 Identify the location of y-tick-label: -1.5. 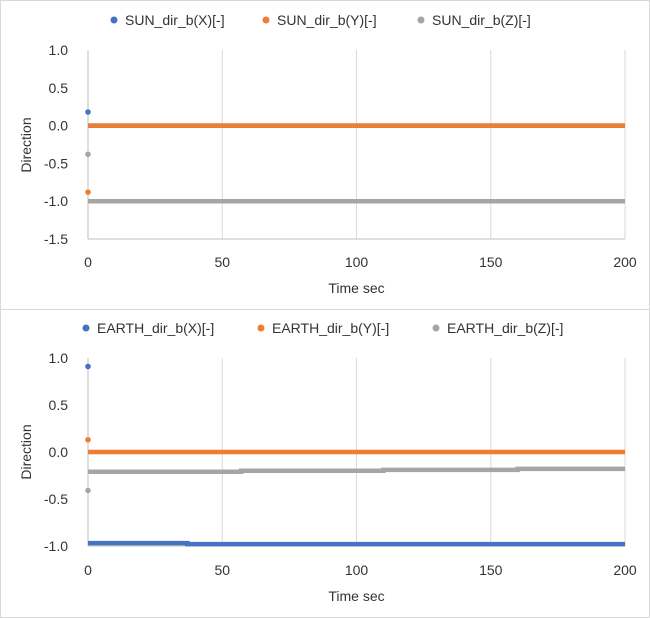
(56, 239).